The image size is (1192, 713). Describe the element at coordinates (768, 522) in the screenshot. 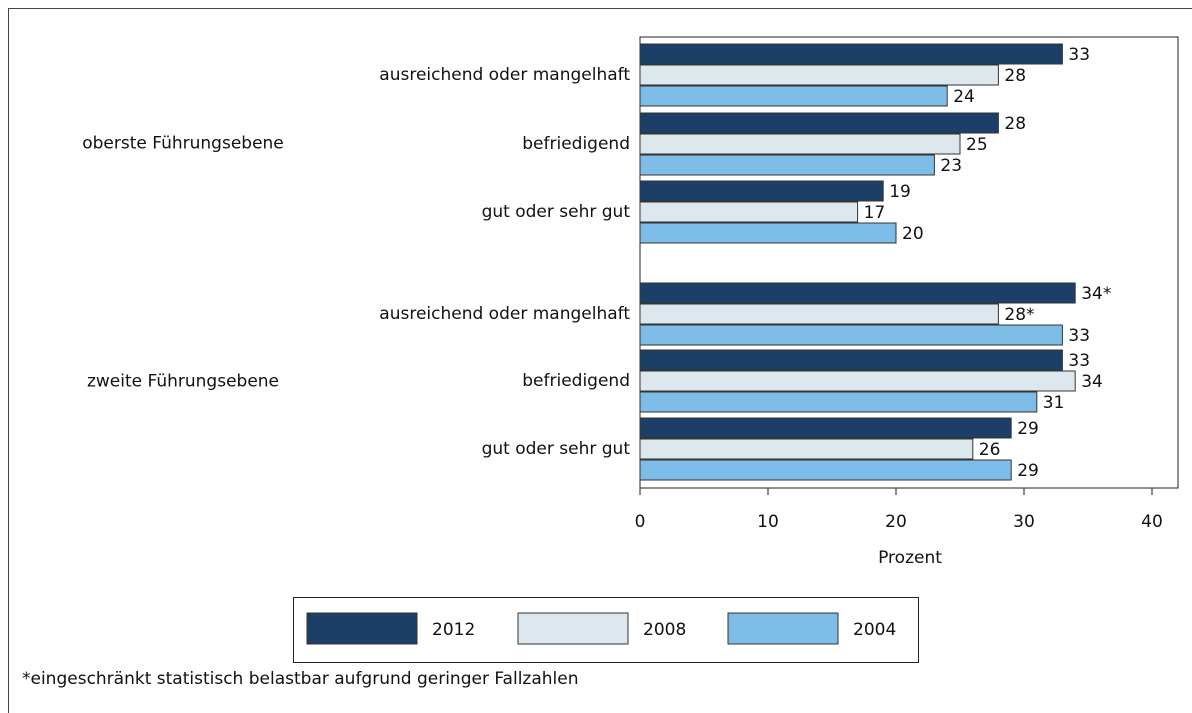

I see `x-tick-label: 10` at that location.